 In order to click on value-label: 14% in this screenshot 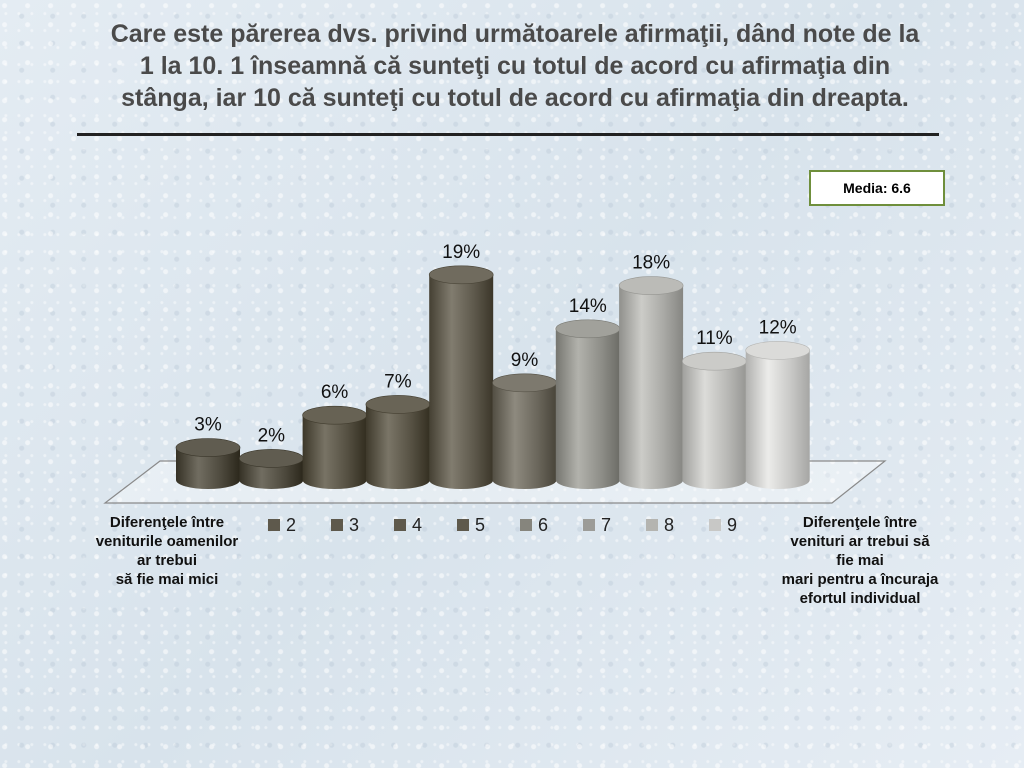, I will do `click(588, 306)`.